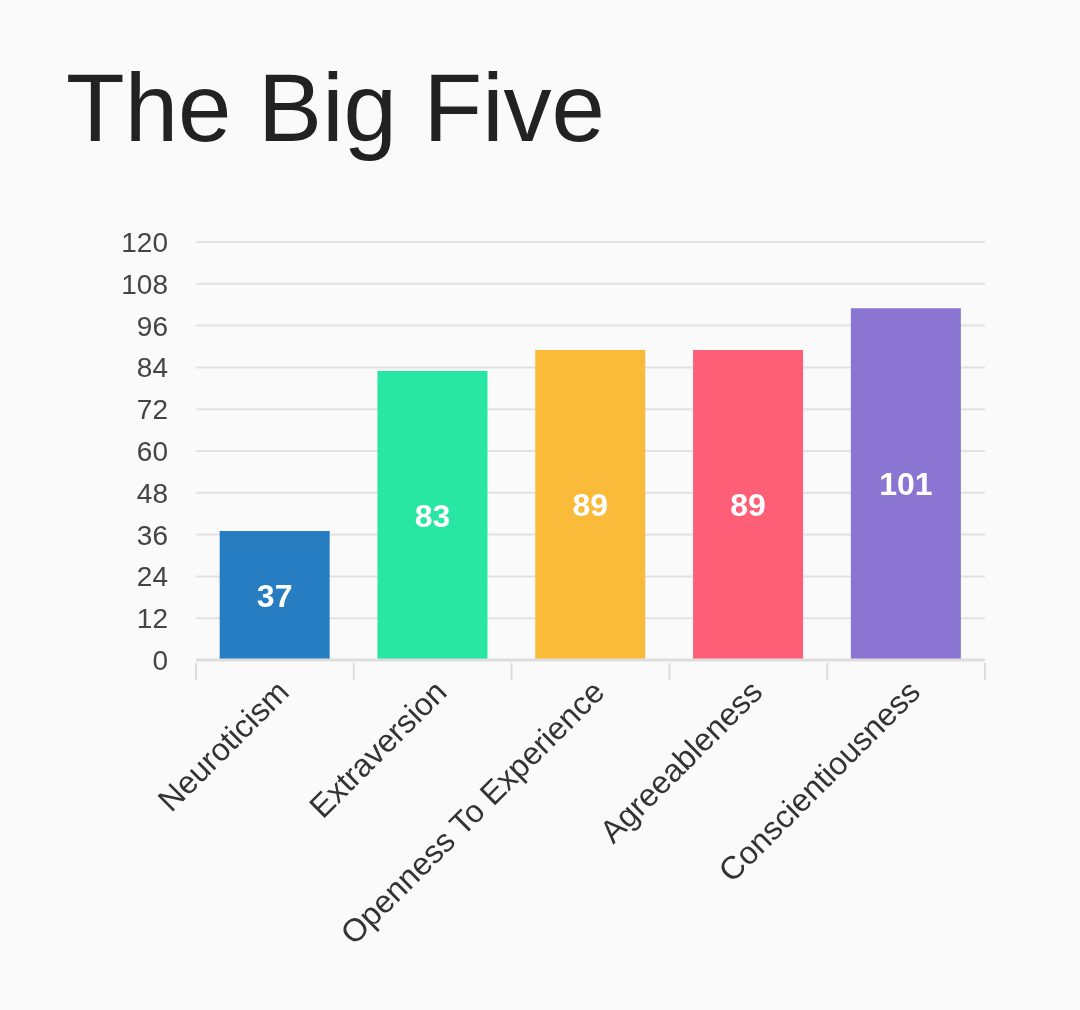 The width and height of the screenshot is (1080, 1010). What do you see at coordinates (152, 577) in the screenshot?
I see `y-tick-label: 24` at bounding box center [152, 577].